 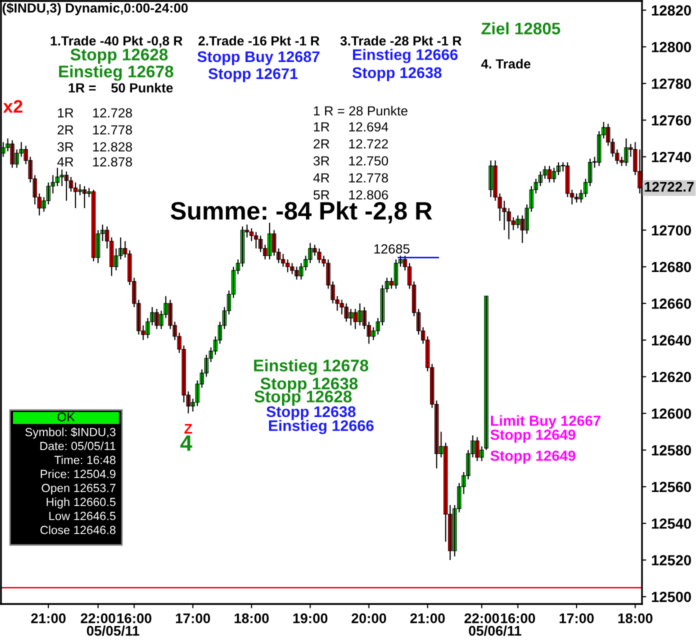 I want to click on y-tick-label: 12760, so click(x=671, y=120).